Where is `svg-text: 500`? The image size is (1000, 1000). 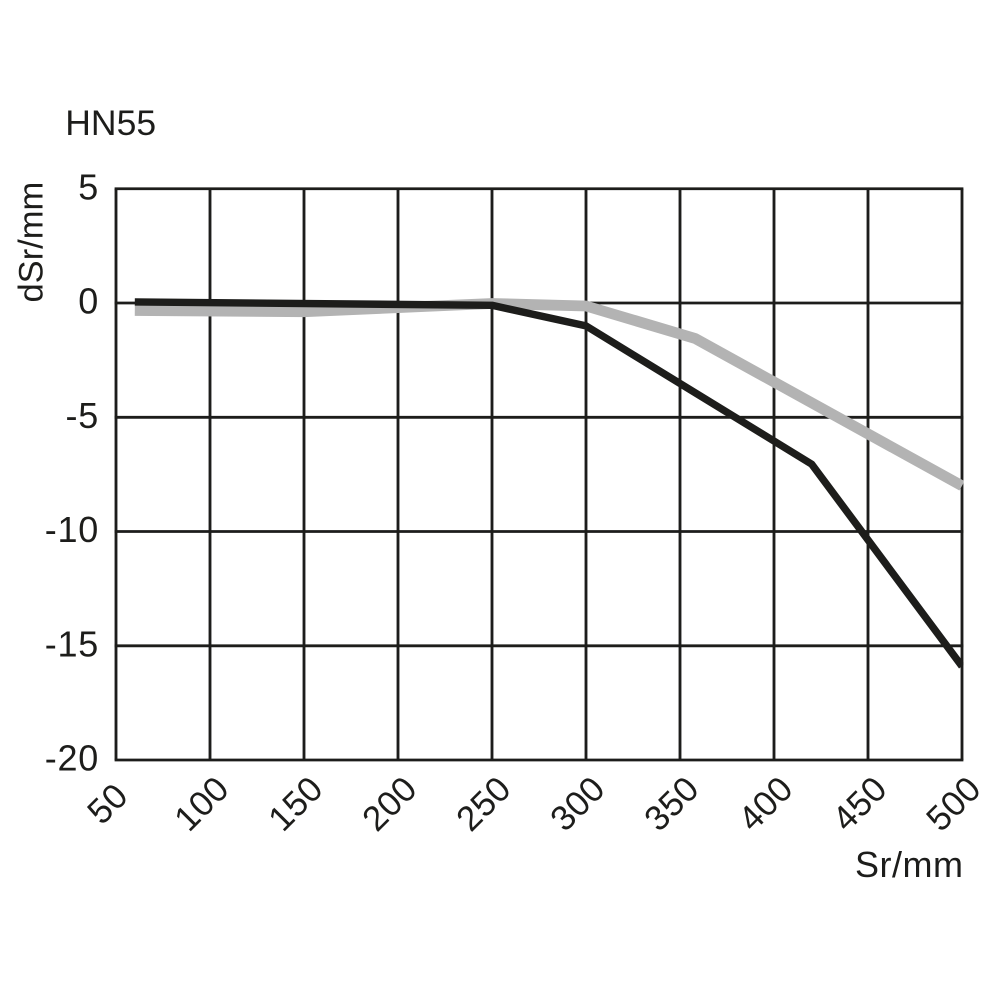 svg-text: 500 is located at coordinates (954, 804).